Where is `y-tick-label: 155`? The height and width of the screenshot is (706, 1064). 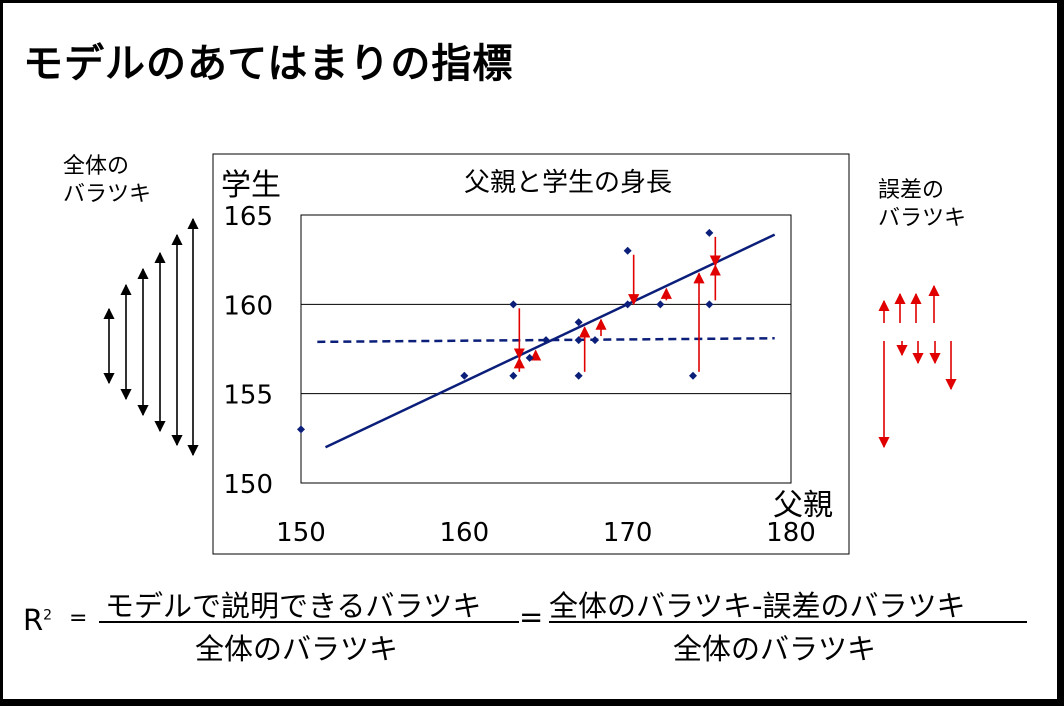 y-tick-label: 155 is located at coordinates (248, 396).